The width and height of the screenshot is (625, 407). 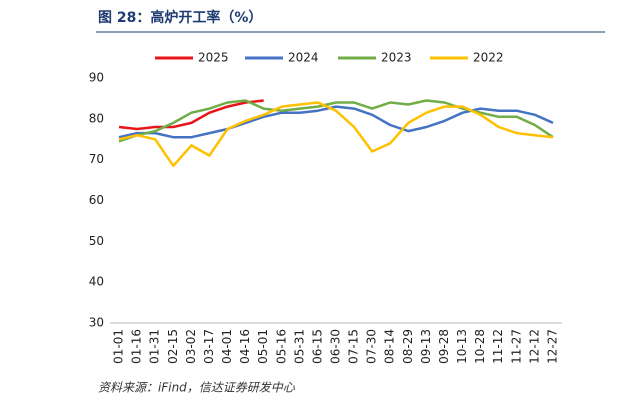 What do you see at coordinates (227, 346) in the screenshot?
I see `x-tick-label: 04-01` at bounding box center [227, 346].